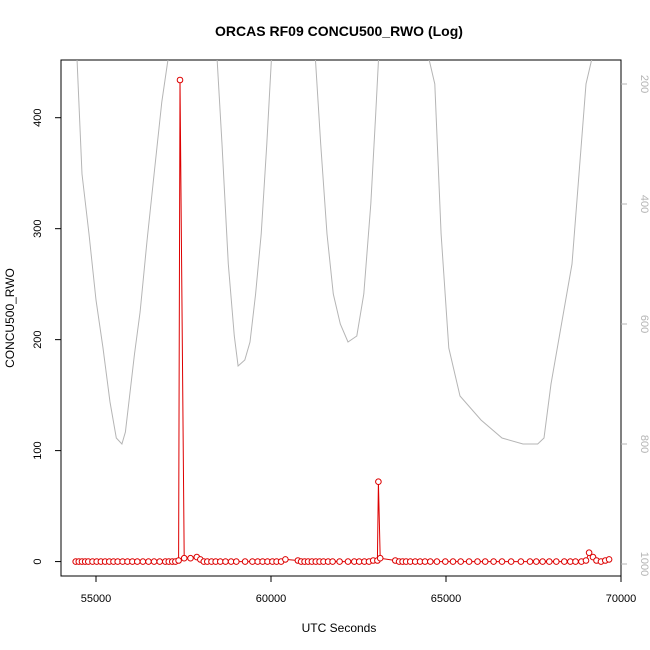 The width and height of the screenshot is (650, 650). I want to click on y-tick-label: 300, so click(38, 228).